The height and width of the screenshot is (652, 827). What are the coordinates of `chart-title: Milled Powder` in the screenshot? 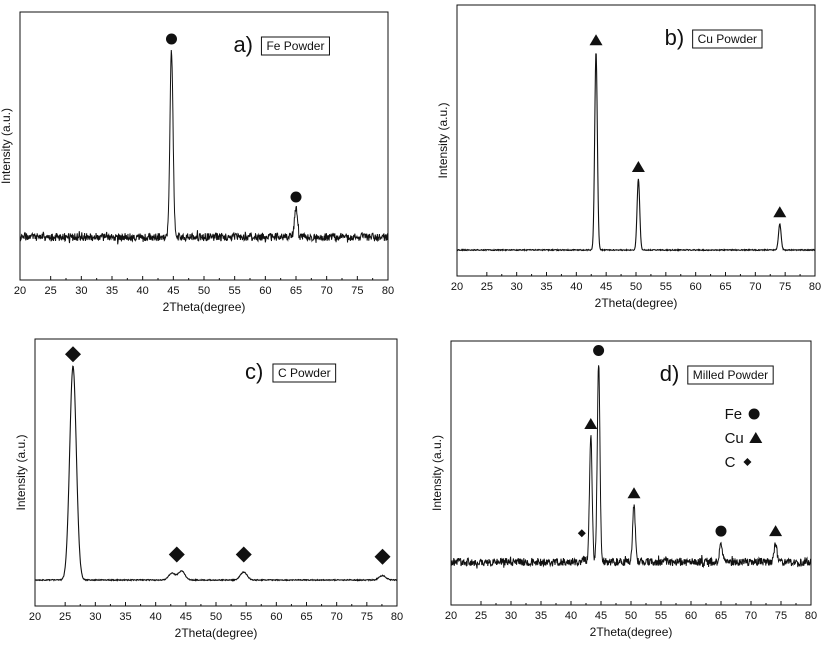 It's located at (730, 375).